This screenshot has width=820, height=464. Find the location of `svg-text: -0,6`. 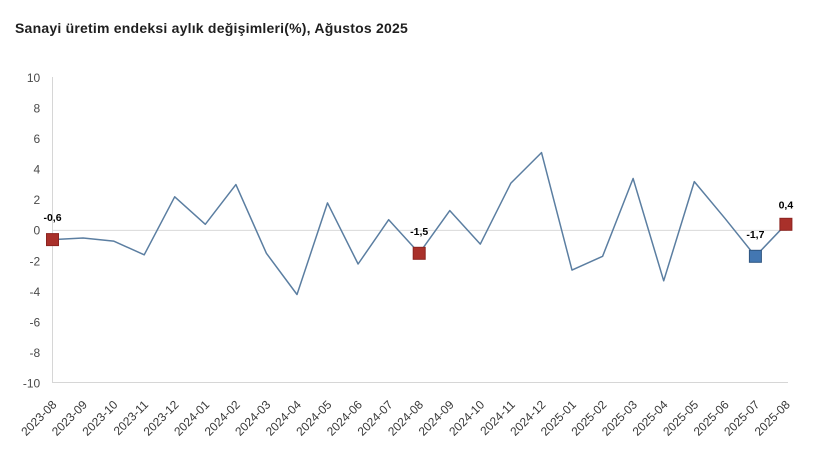

svg-text: -0,6 is located at coordinates (52, 218).